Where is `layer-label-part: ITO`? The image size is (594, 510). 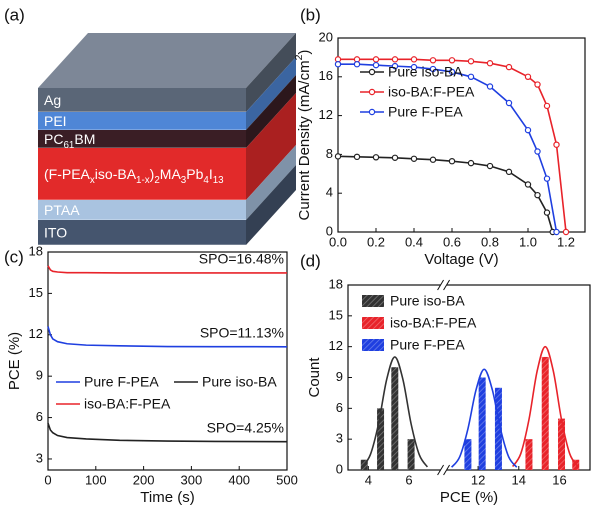 layer-label-part: ITO is located at coordinates (55, 232).